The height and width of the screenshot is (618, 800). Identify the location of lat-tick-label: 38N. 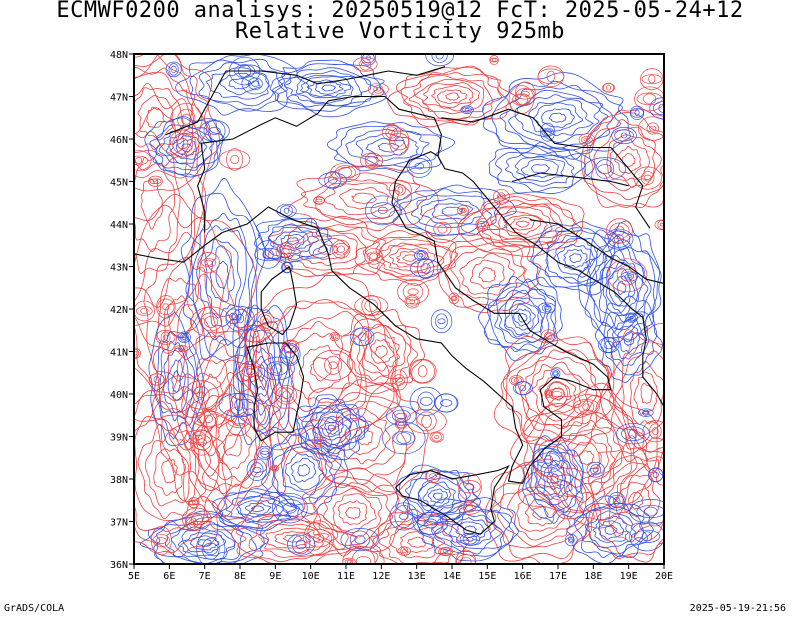
(119, 480).